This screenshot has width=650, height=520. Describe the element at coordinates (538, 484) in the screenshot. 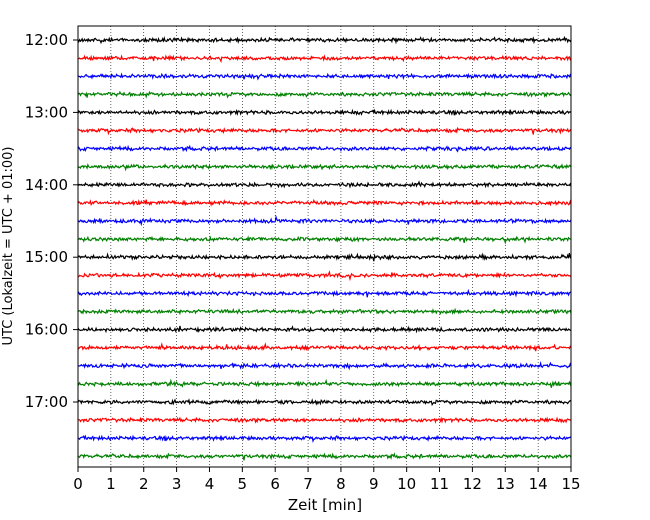

I see `x-tick-label: 14` at that location.